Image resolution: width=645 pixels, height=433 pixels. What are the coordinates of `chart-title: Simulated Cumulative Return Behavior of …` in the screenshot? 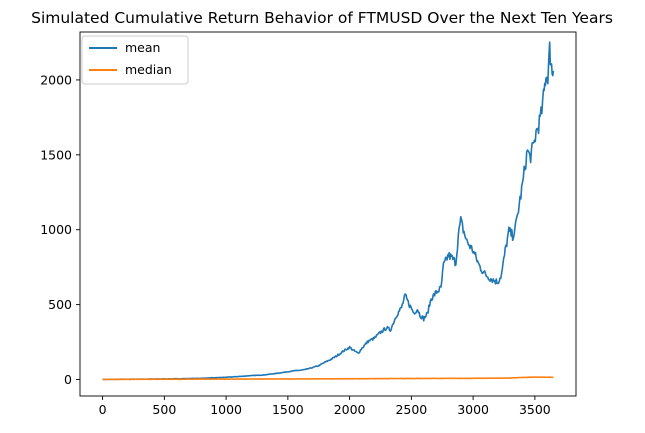 It's located at (322, 18).